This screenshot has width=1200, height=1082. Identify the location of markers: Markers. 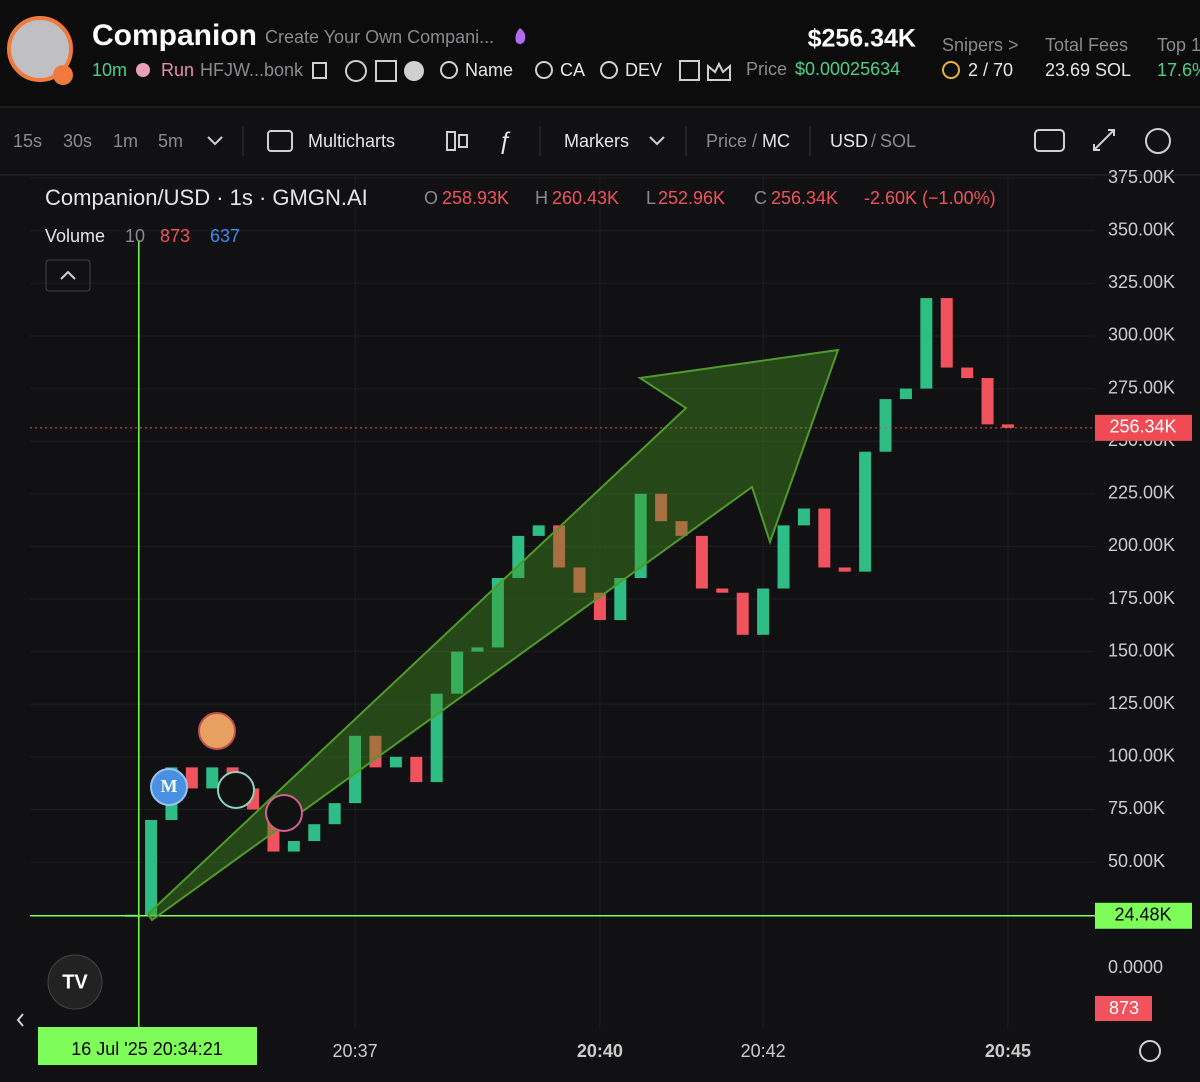
(596, 141).